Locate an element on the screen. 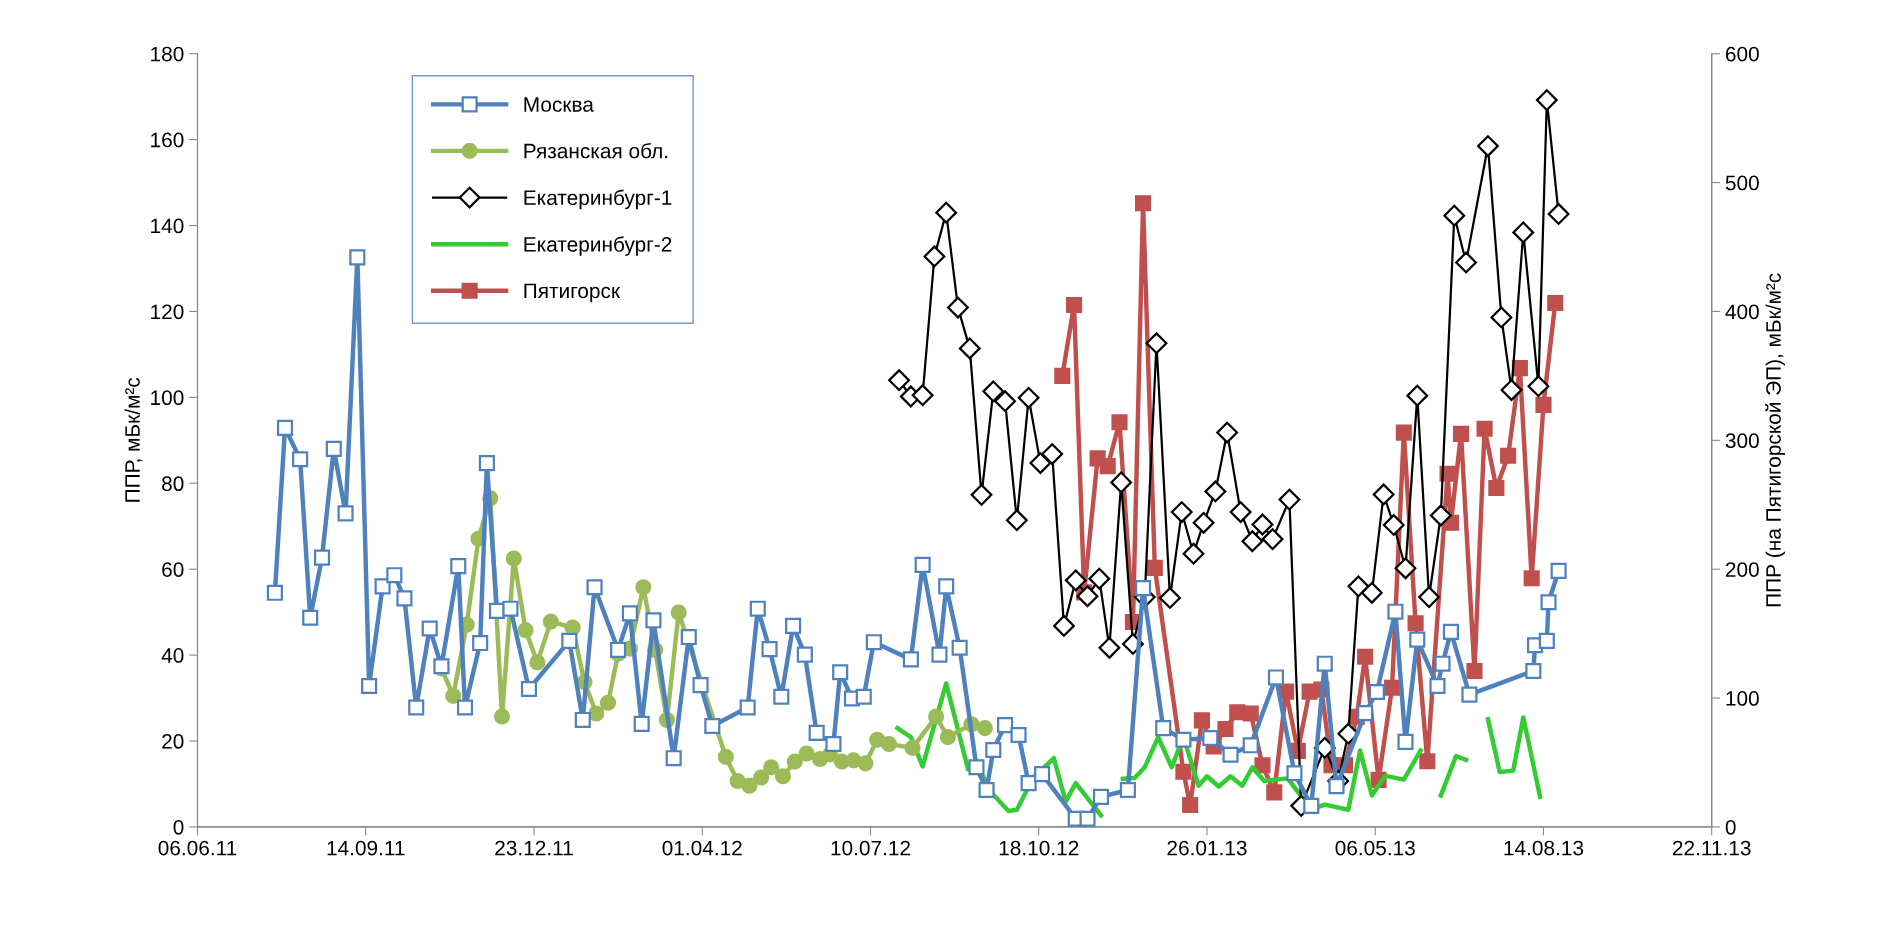 This screenshot has height=926, width=1881. x-tick-label: 18.10.12 is located at coordinates (1039, 848).